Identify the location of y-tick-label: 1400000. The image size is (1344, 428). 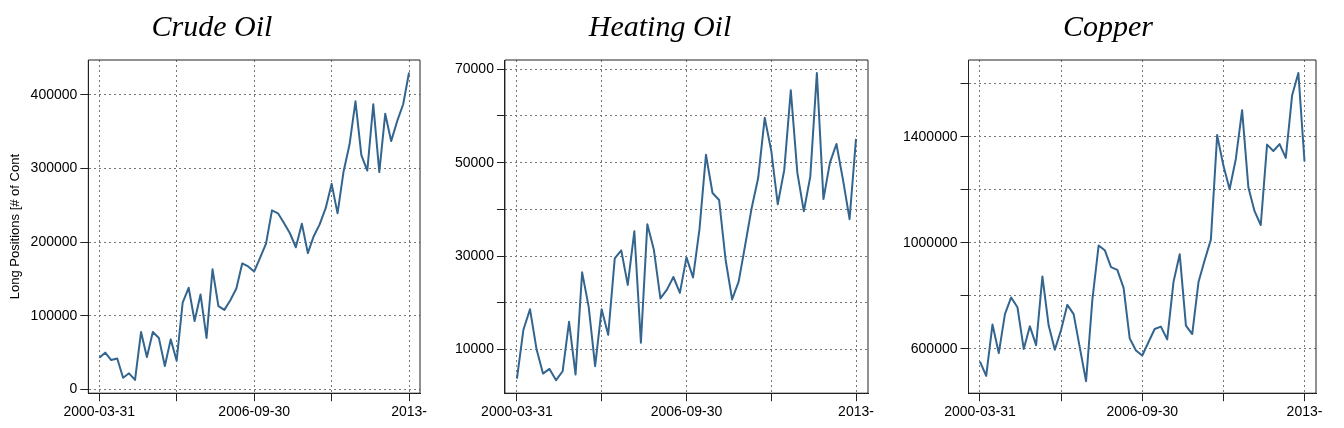
(930, 135).